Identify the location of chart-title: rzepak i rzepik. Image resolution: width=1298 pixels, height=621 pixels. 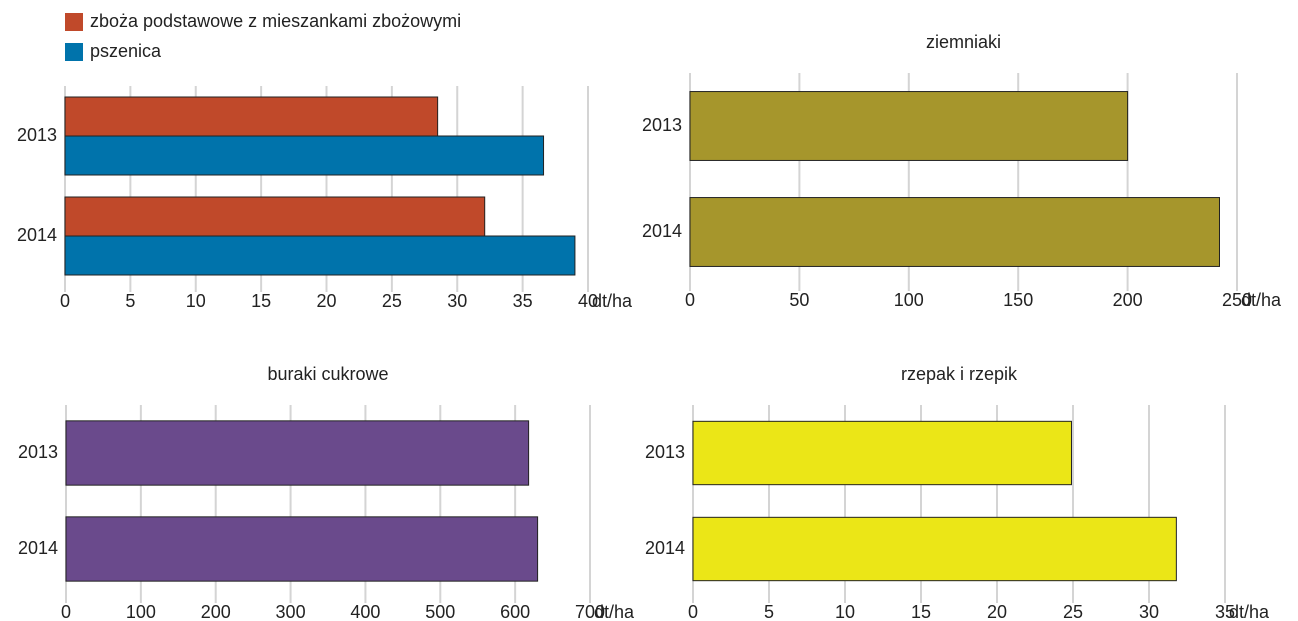
(959, 374).